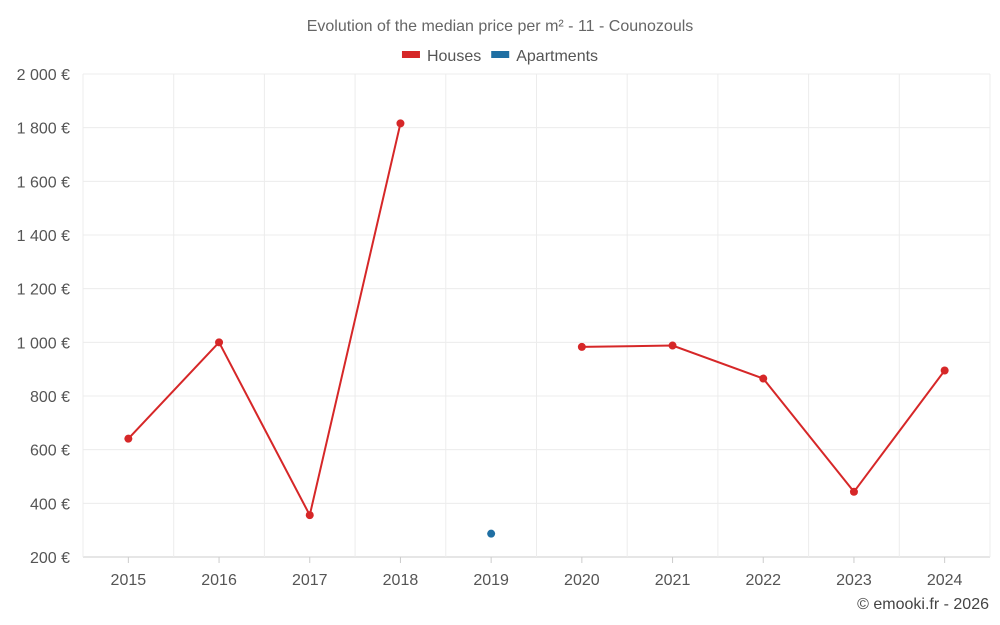 The height and width of the screenshot is (625, 1000). Describe the element at coordinates (43, 182) in the screenshot. I see `y-tick-label: 1 600 €` at that location.